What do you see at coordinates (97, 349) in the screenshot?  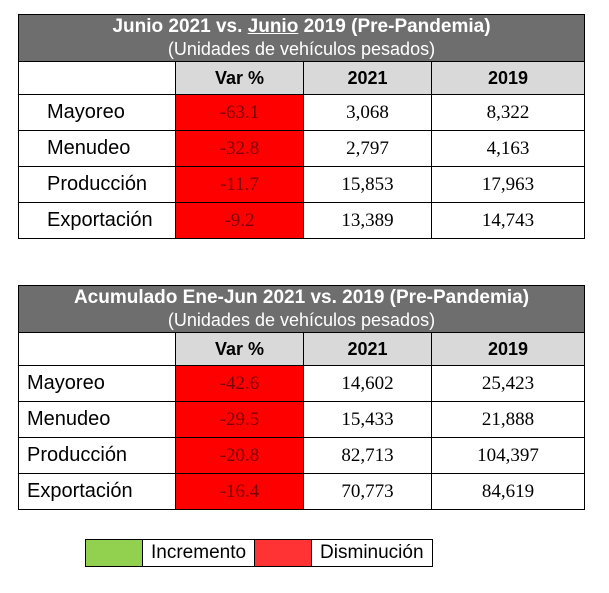 I see `table2-corner-cell` at bounding box center [97, 349].